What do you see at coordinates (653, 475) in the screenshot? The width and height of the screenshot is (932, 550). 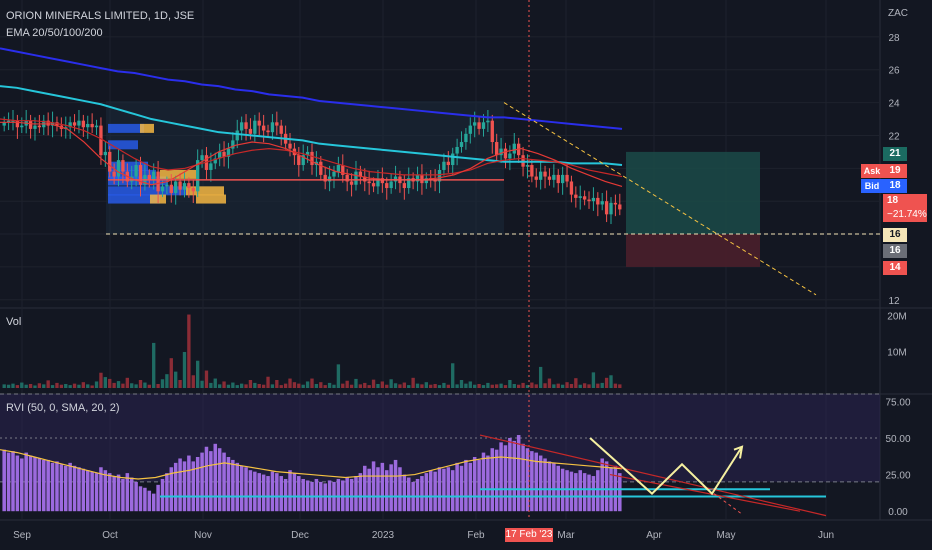 I see `rvi-downtrend-upper` at bounding box center [653, 475].